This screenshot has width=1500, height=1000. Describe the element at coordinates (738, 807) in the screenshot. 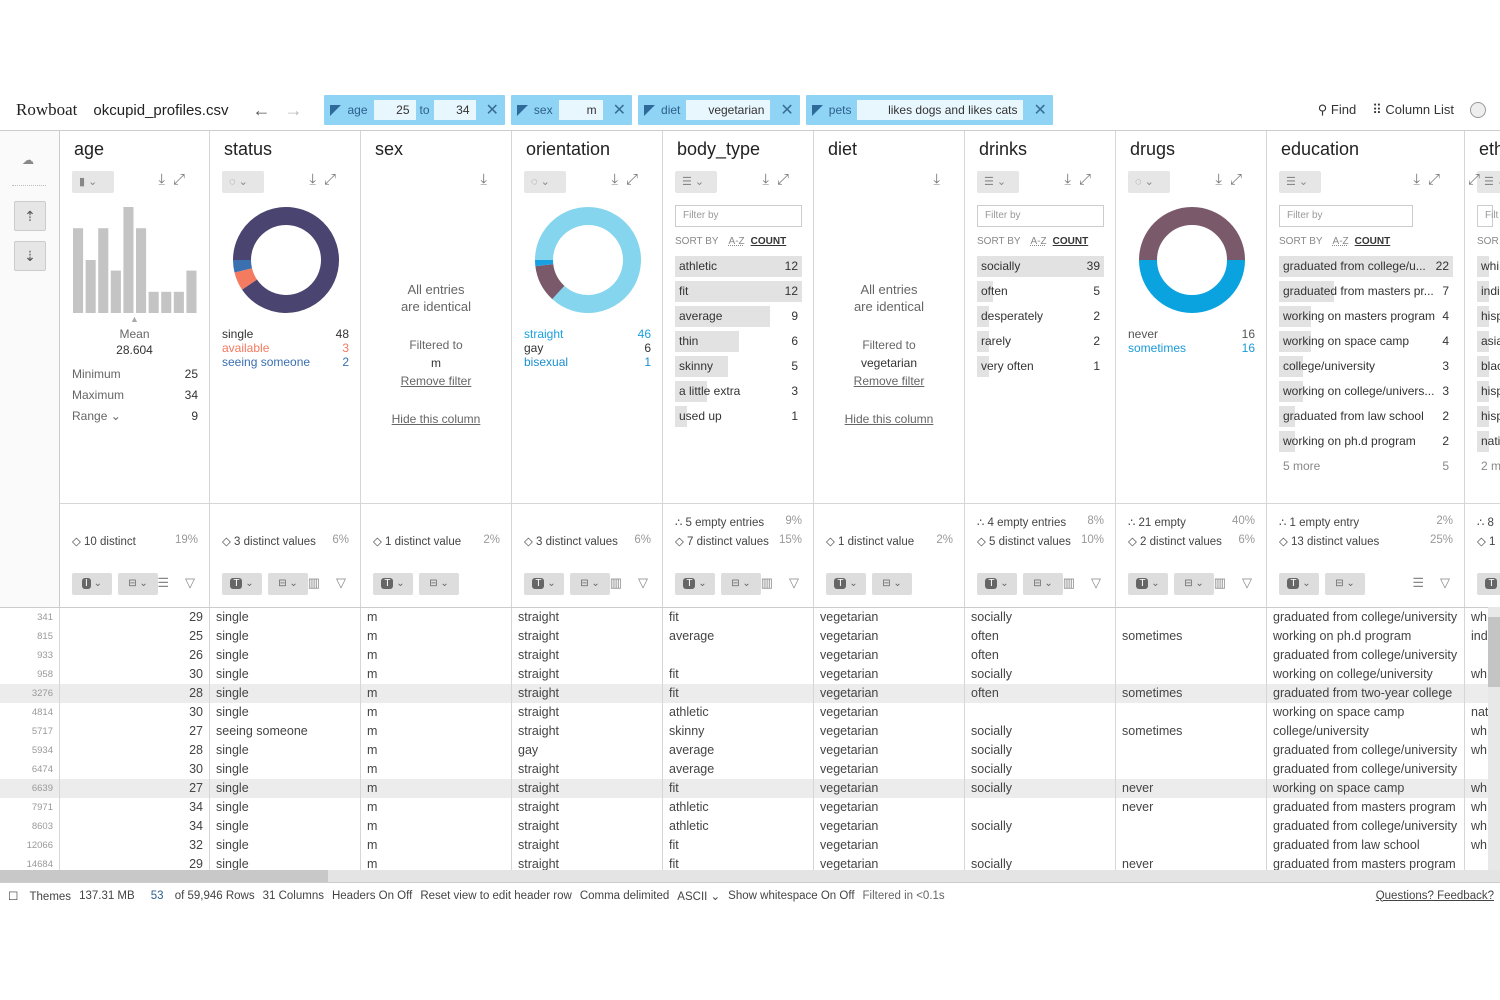

I see `cell-body_type: athletic` at that location.